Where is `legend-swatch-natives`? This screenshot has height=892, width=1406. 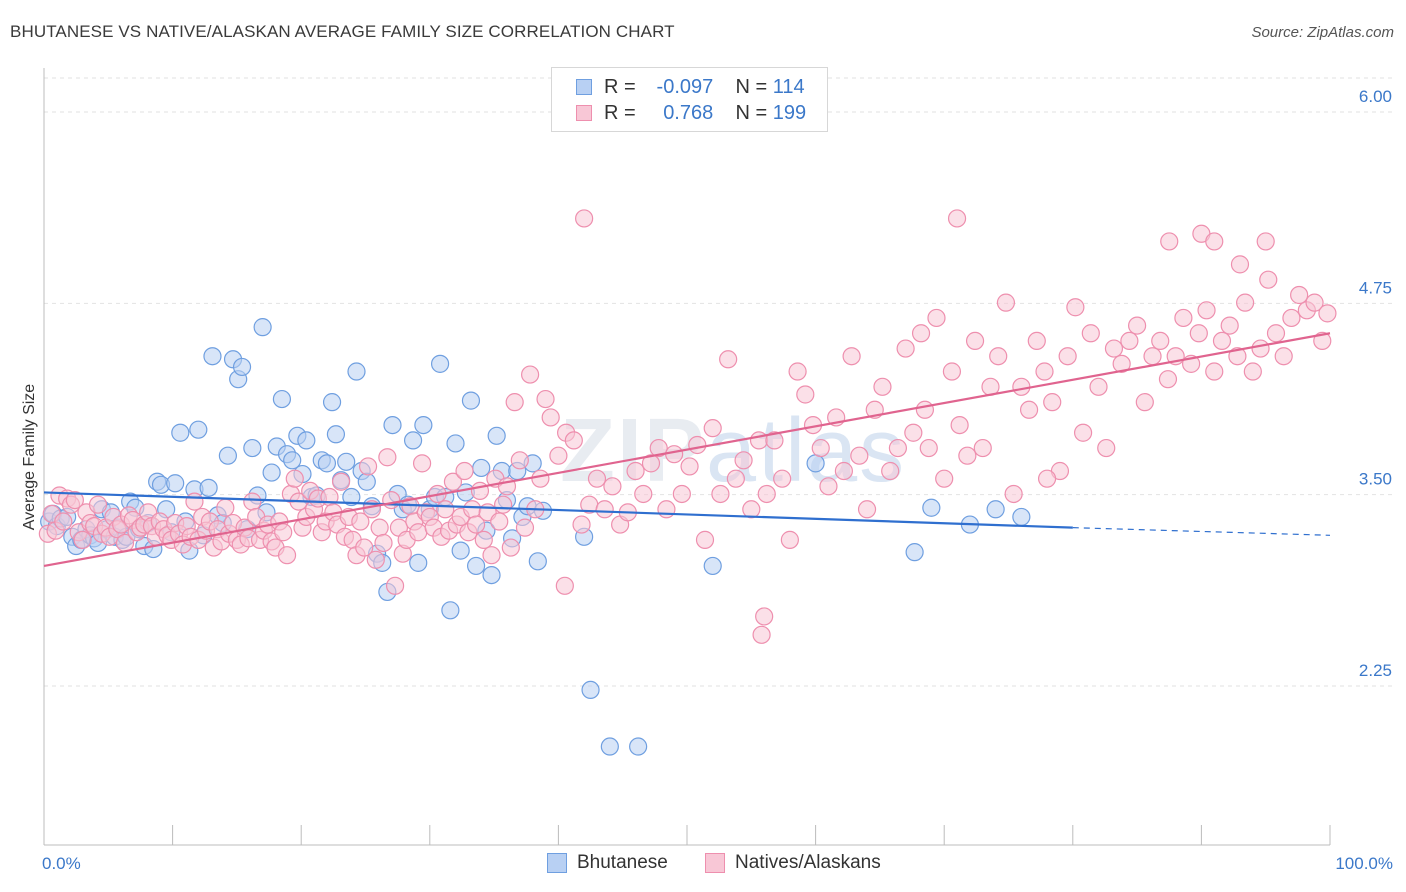
legend-swatch-natives is located at coordinates (584, 113).